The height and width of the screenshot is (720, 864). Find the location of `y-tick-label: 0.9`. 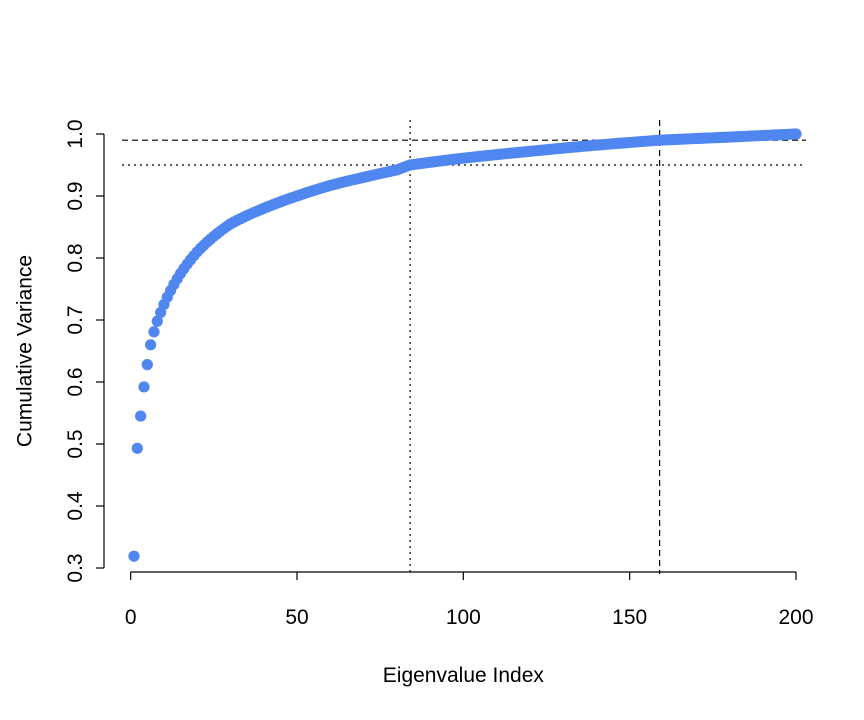

y-tick-label: 0.9 is located at coordinates (75, 195).